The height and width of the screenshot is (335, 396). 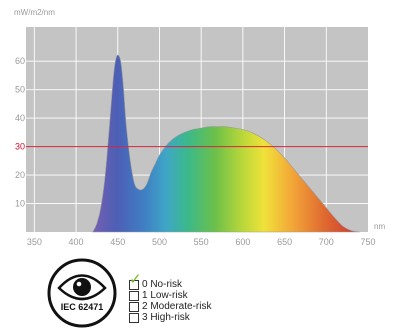 What do you see at coordinates (34, 12) in the screenshot?
I see `y-axis-label: mW/m2/nm` at bounding box center [34, 12].